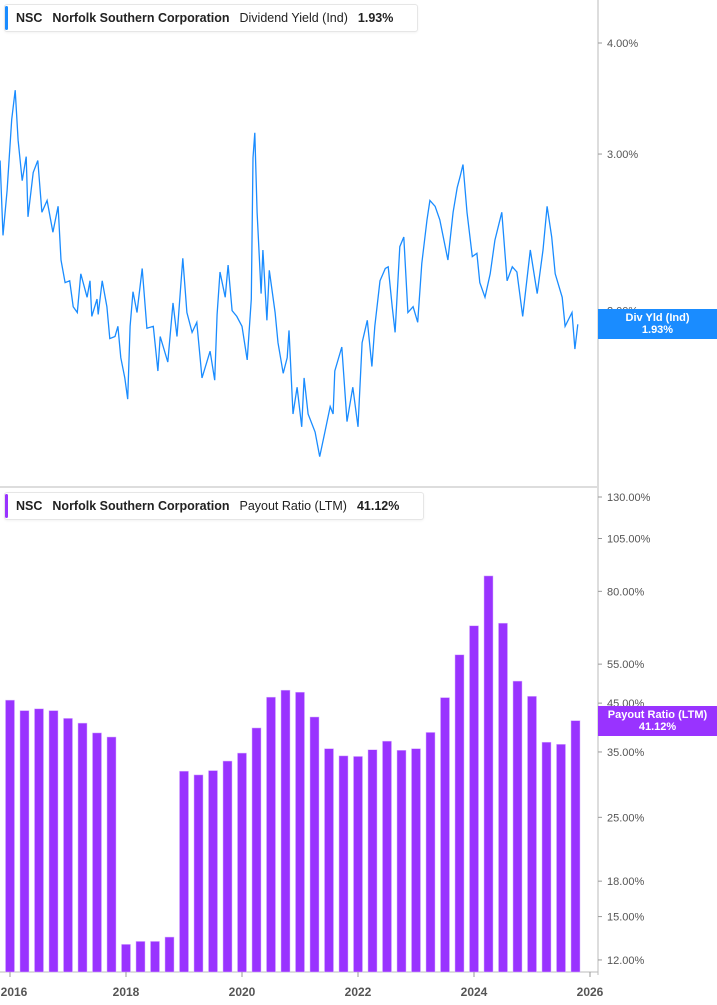  I want to click on legend-metric: Dividend Yield (Ind), so click(293, 18).